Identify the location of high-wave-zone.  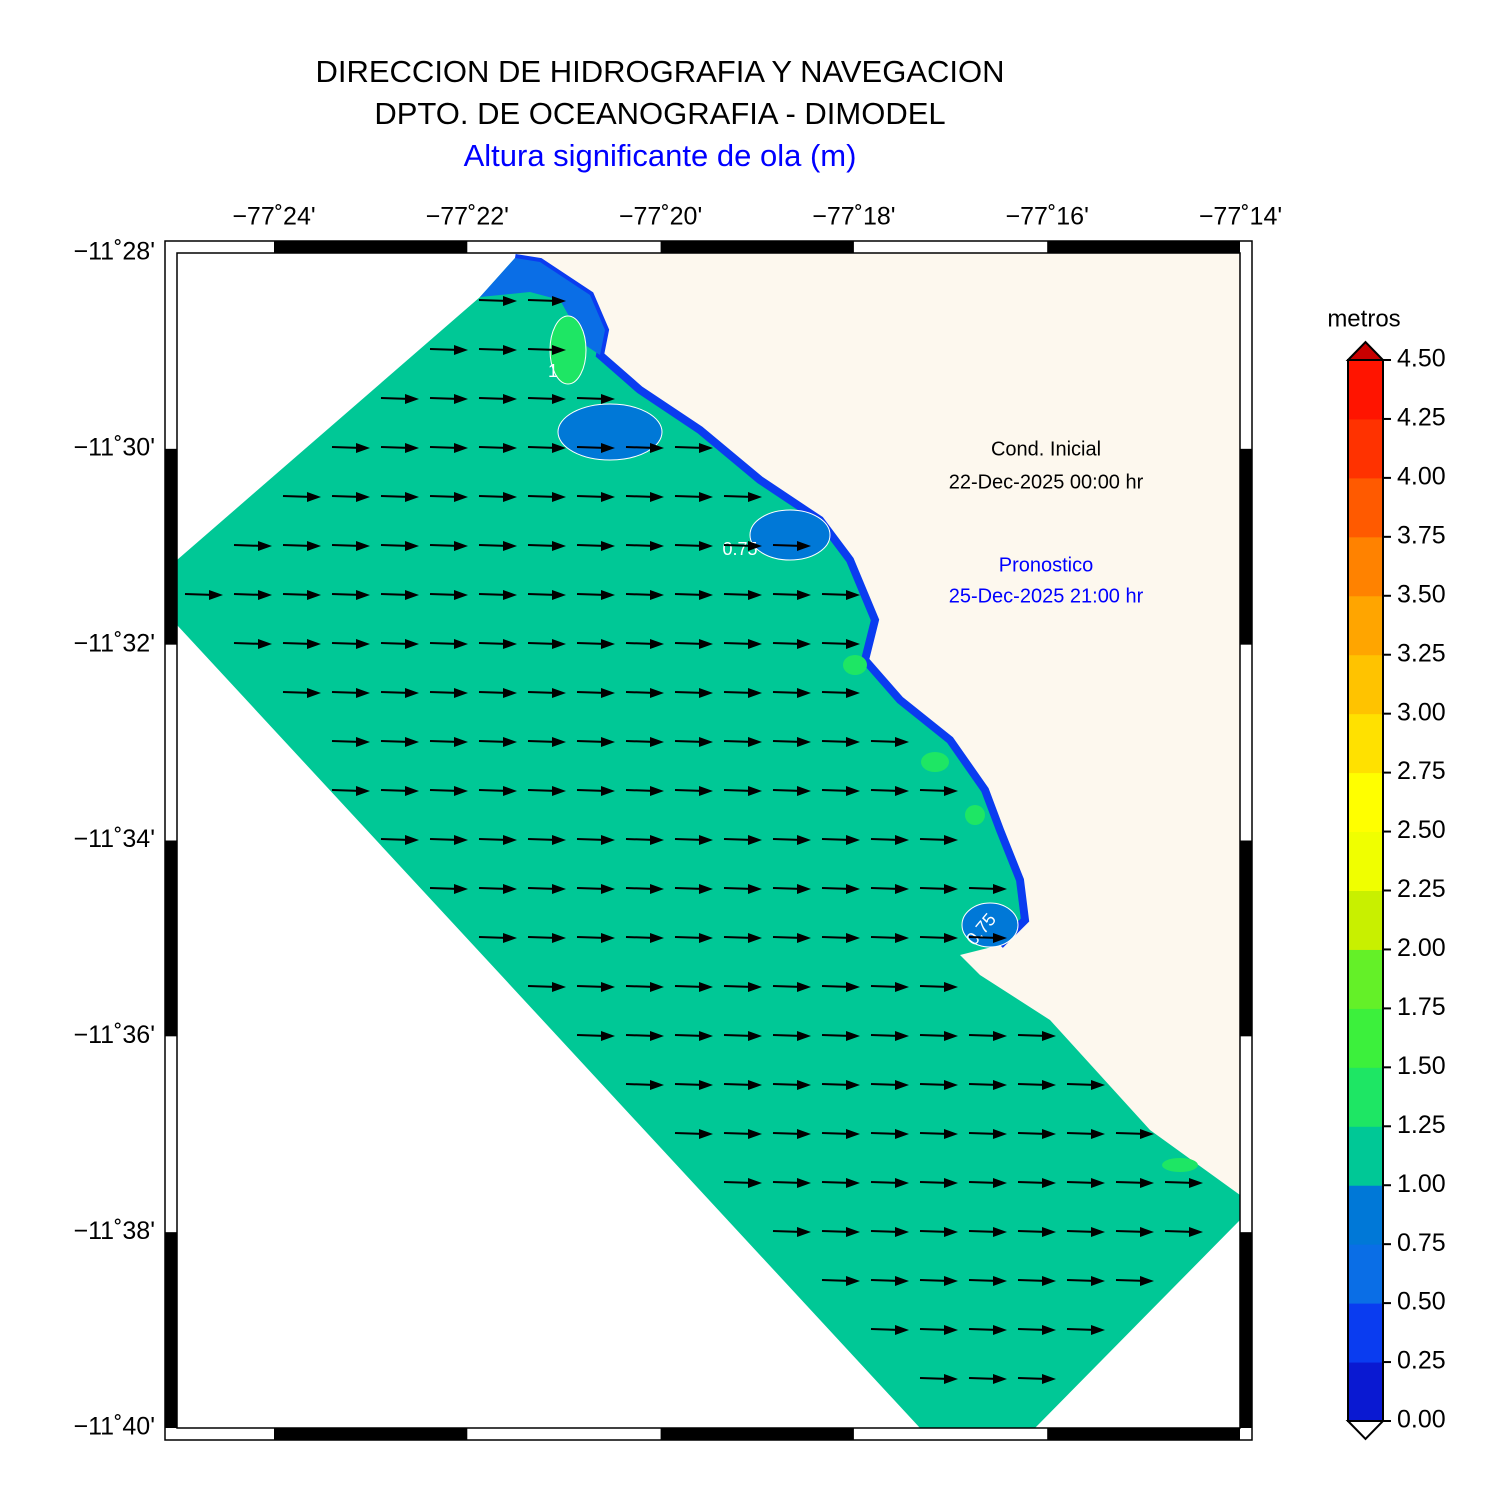
(975, 815).